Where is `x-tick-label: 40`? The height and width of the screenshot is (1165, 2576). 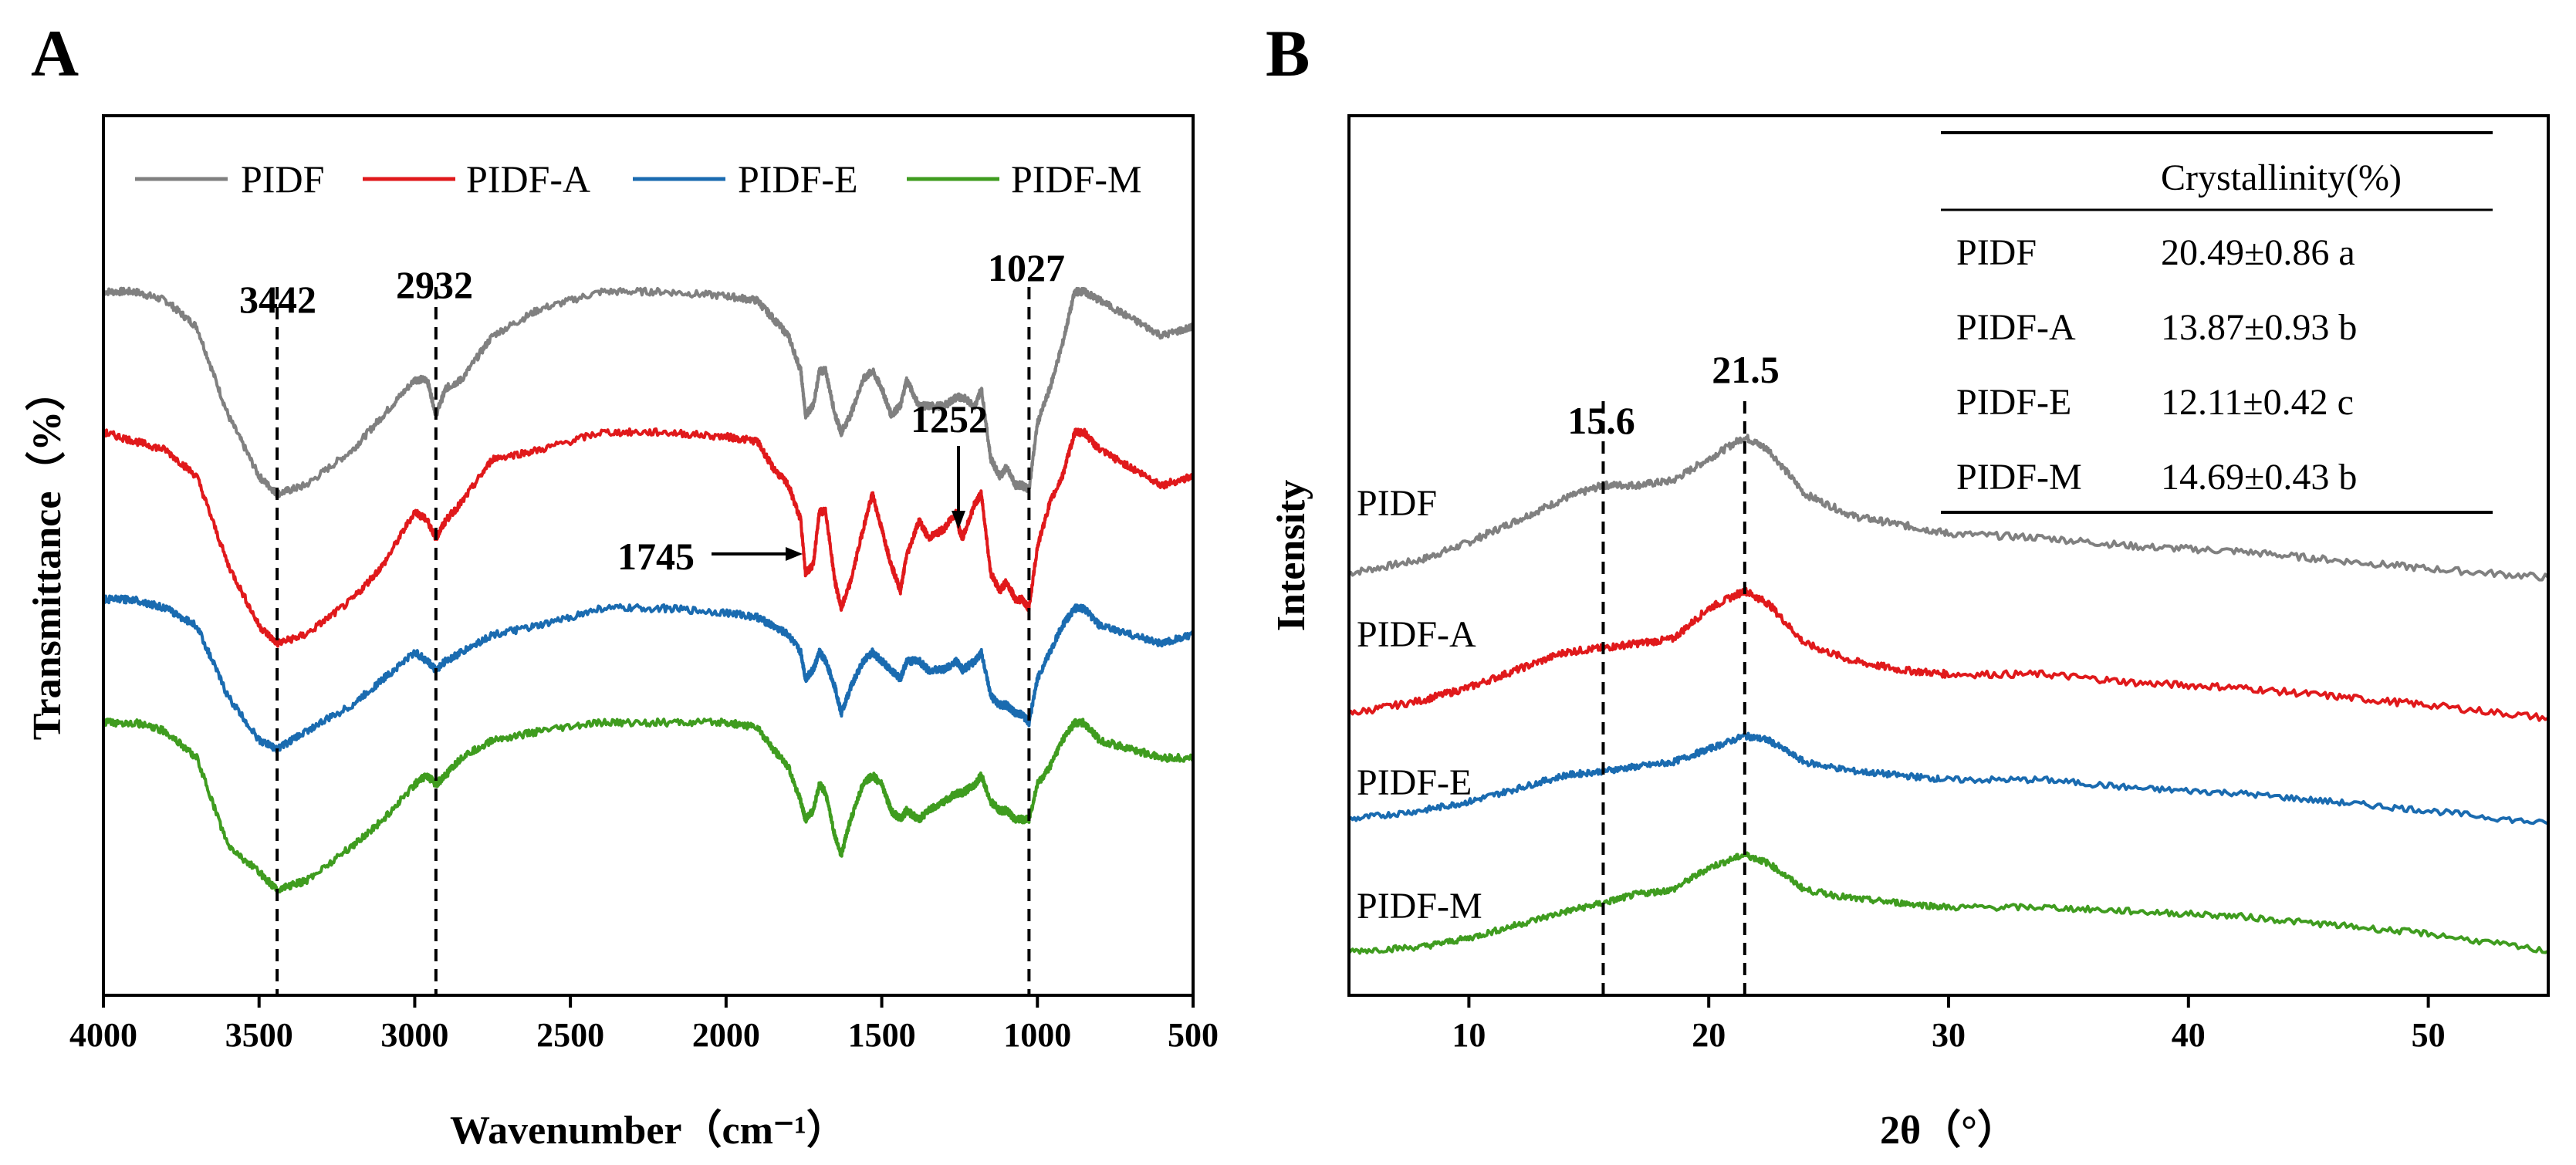
x-tick-label: 40 is located at coordinates (2189, 1035).